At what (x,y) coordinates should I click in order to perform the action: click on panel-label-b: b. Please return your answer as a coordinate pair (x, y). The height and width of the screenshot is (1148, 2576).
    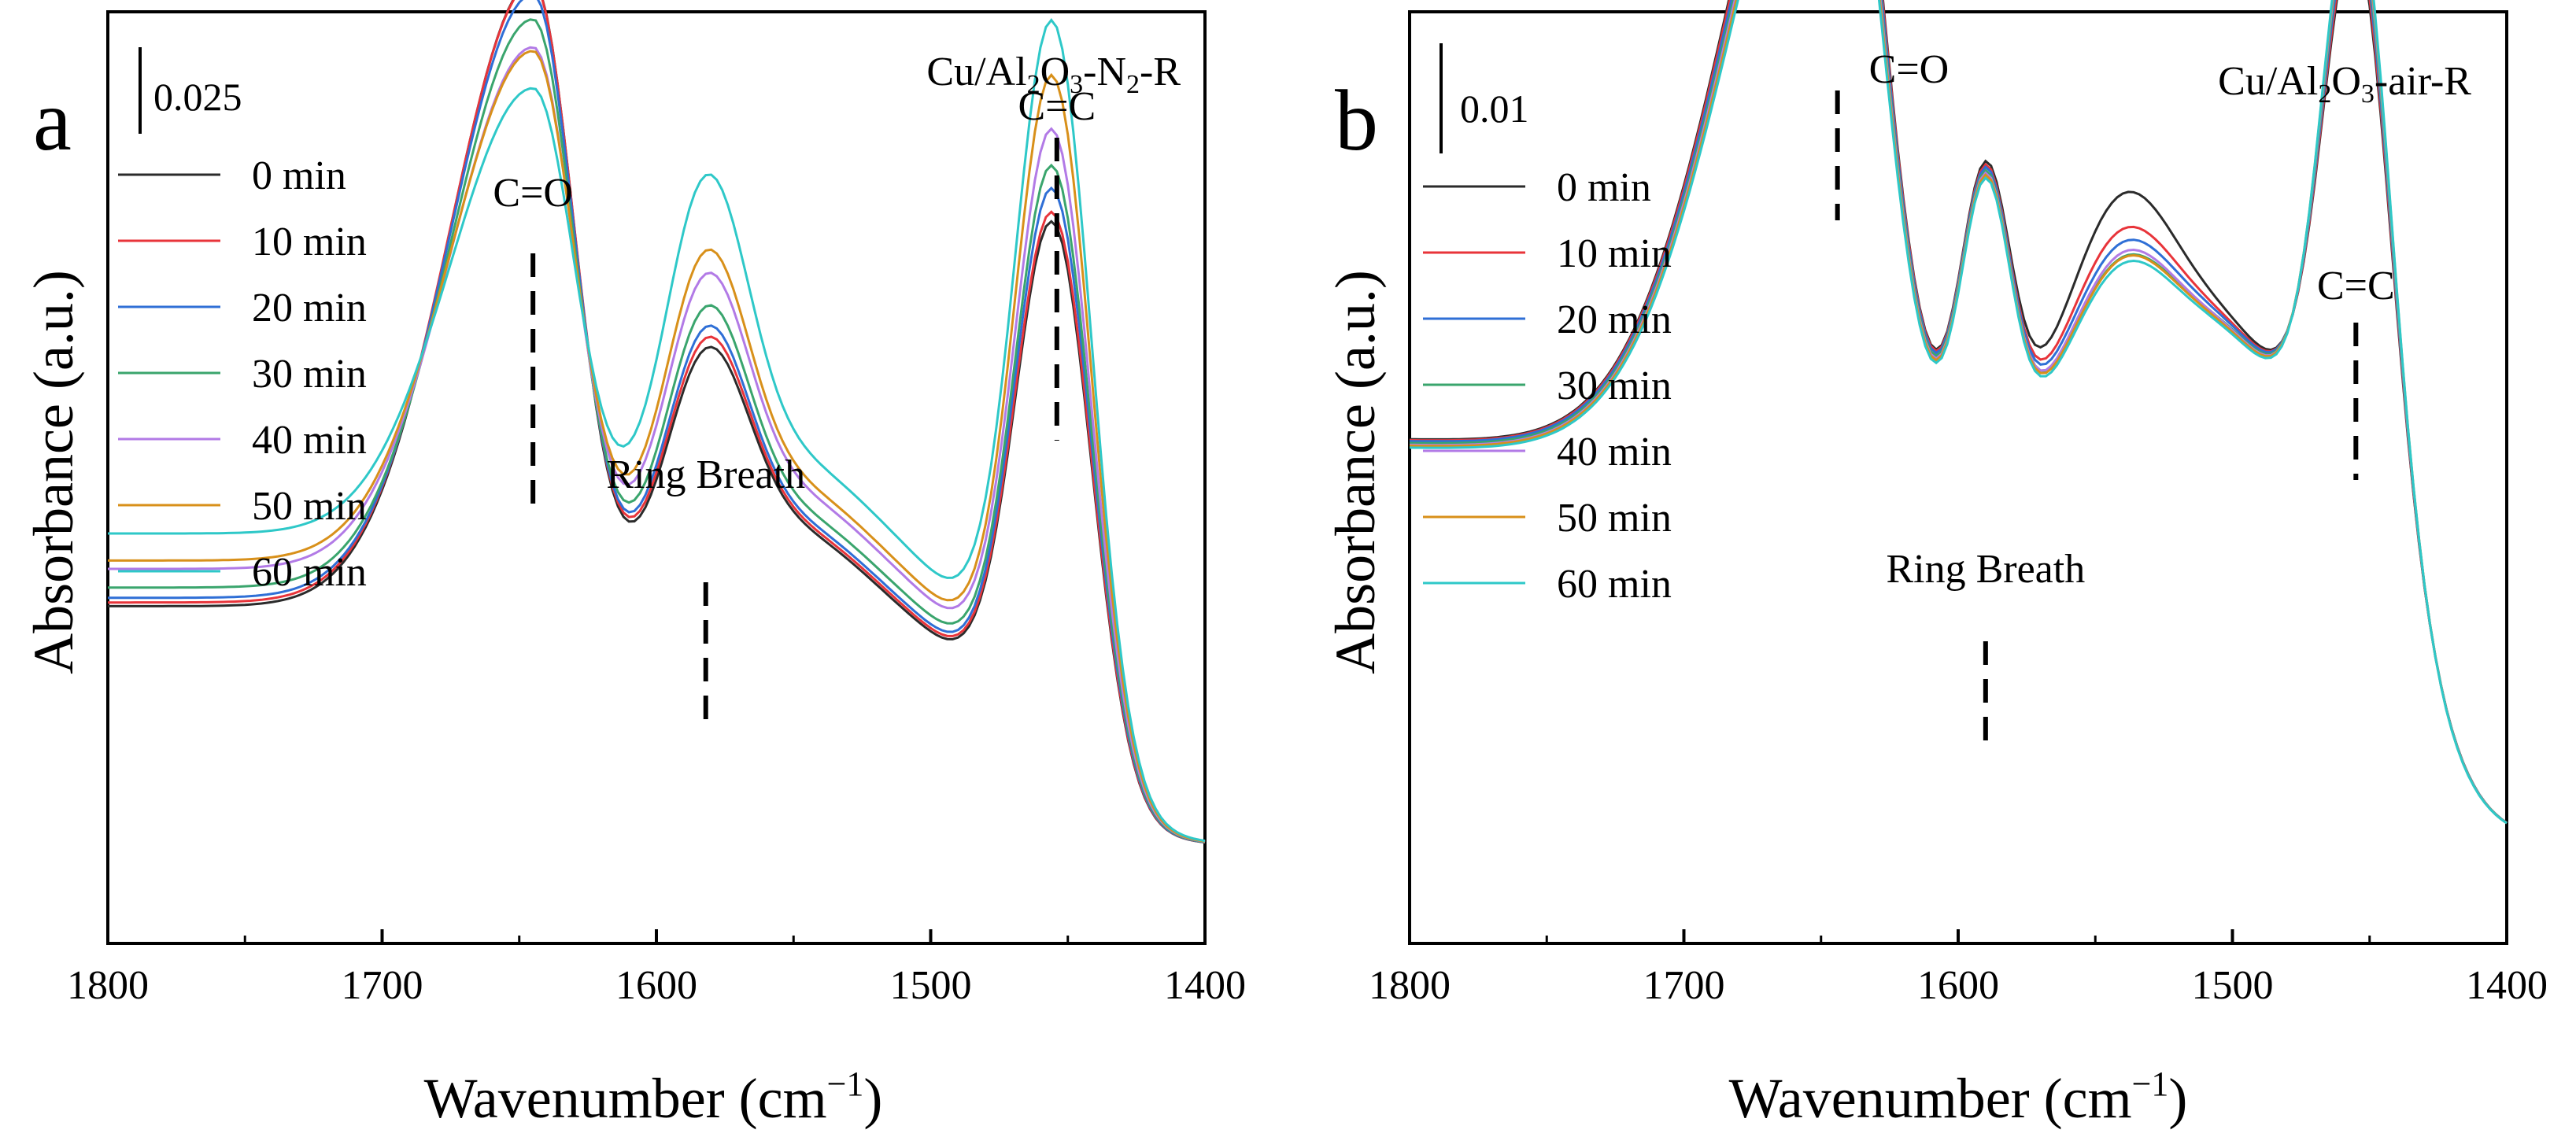
    Looking at the image, I should click on (1356, 120).